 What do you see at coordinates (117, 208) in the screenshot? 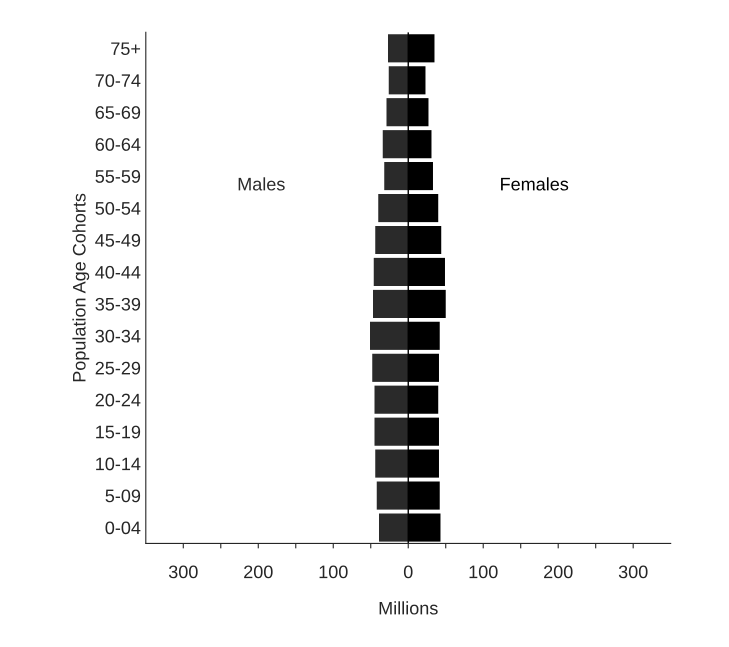
I see `y-tick-label: 50-54` at bounding box center [117, 208].